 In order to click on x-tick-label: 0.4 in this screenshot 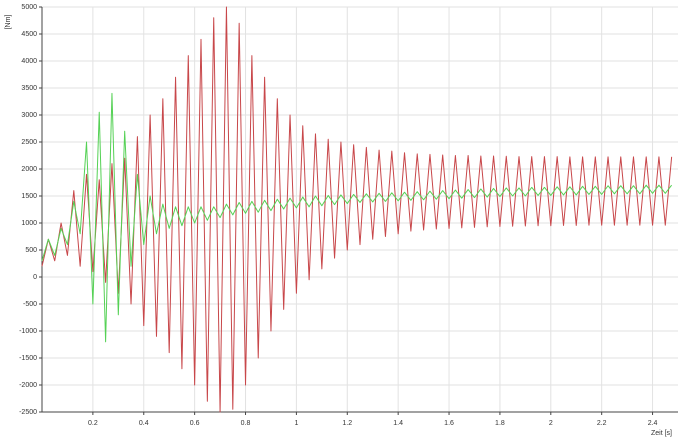, I will do `click(144, 423)`.